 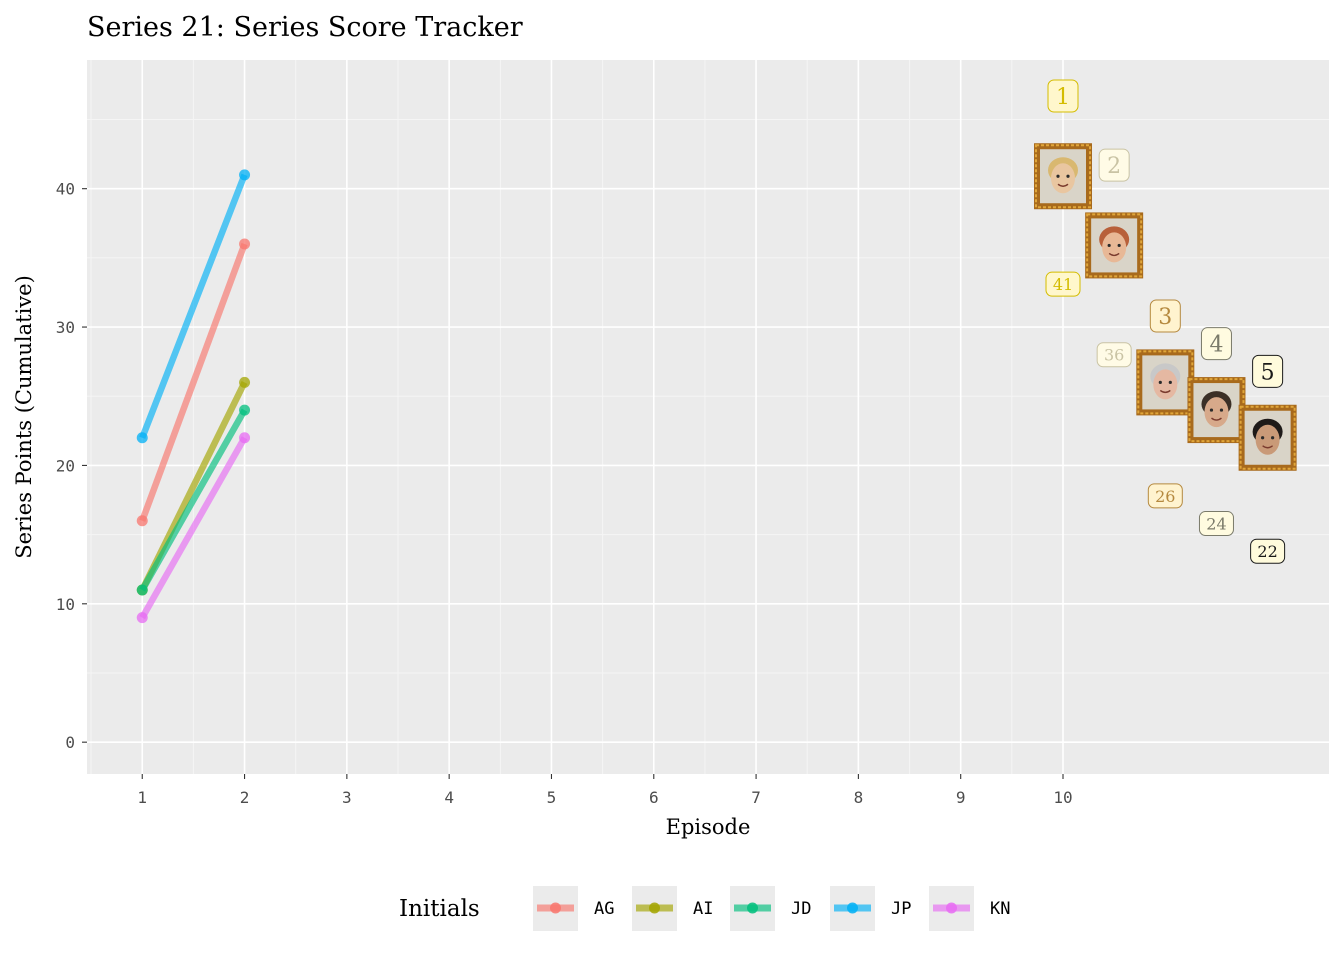 What do you see at coordinates (969, 908) in the screenshot?
I see `legend-item-kn: KN` at bounding box center [969, 908].